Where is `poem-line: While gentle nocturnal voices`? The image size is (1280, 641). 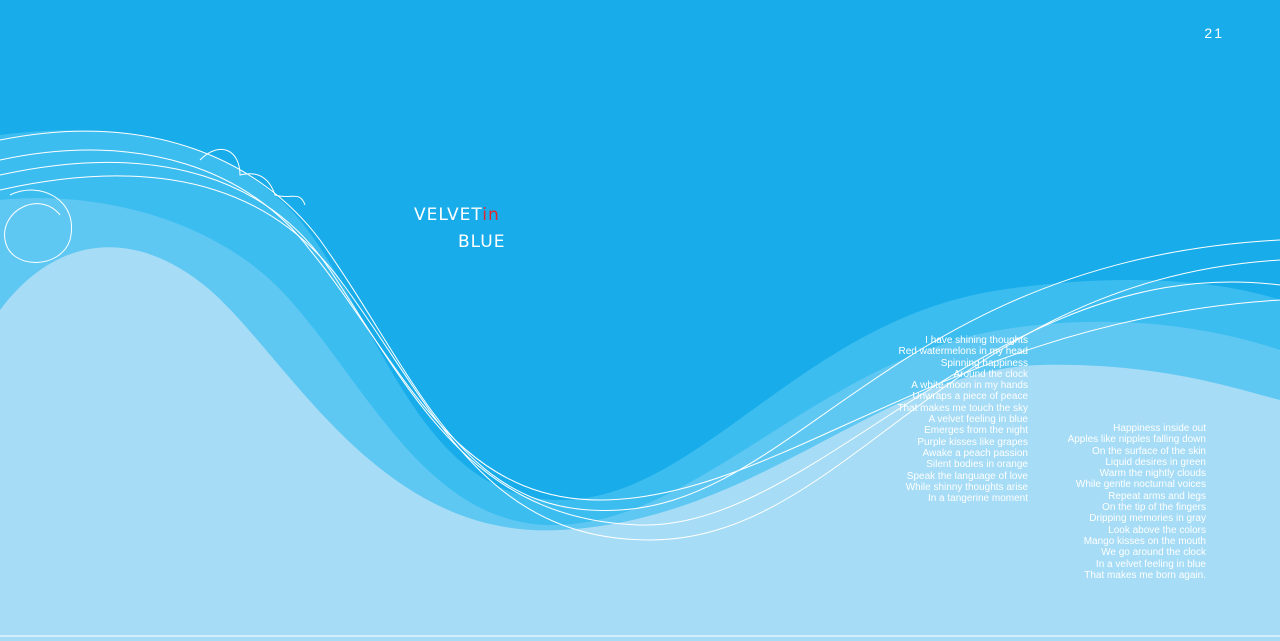
poem-line: While gentle nocturnal voices is located at coordinates (1140, 485).